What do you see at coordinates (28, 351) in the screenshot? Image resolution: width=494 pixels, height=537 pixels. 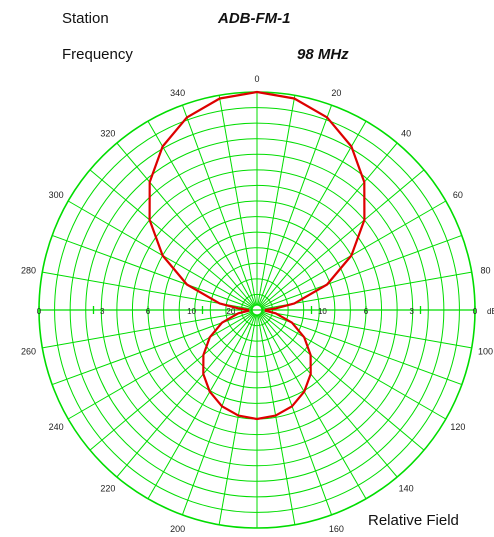 I see `angle-label: 260` at bounding box center [28, 351].